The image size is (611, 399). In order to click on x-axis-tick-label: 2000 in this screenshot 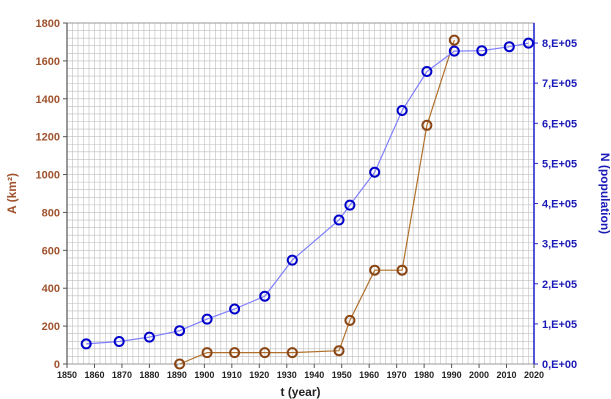, I will do `click(479, 375)`.